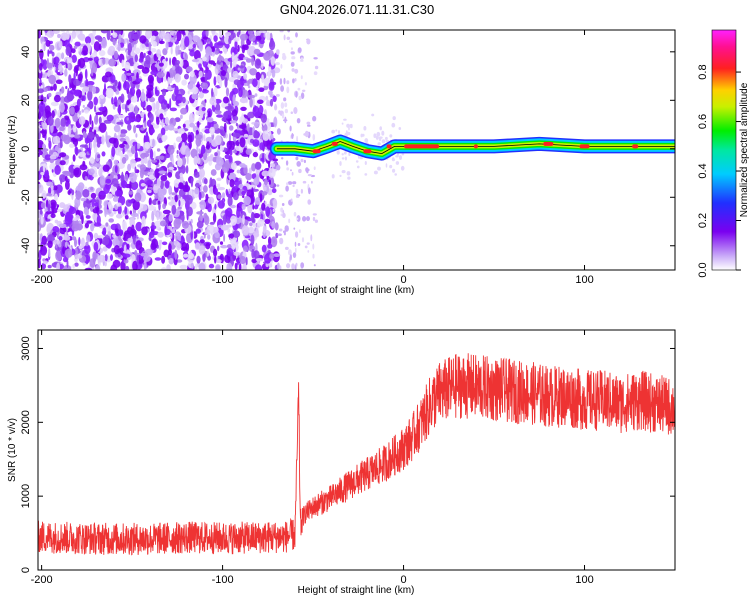 Image resolution: width=750 pixels, height=605 pixels. I want to click on signal-hotspot, so click(334, 143).